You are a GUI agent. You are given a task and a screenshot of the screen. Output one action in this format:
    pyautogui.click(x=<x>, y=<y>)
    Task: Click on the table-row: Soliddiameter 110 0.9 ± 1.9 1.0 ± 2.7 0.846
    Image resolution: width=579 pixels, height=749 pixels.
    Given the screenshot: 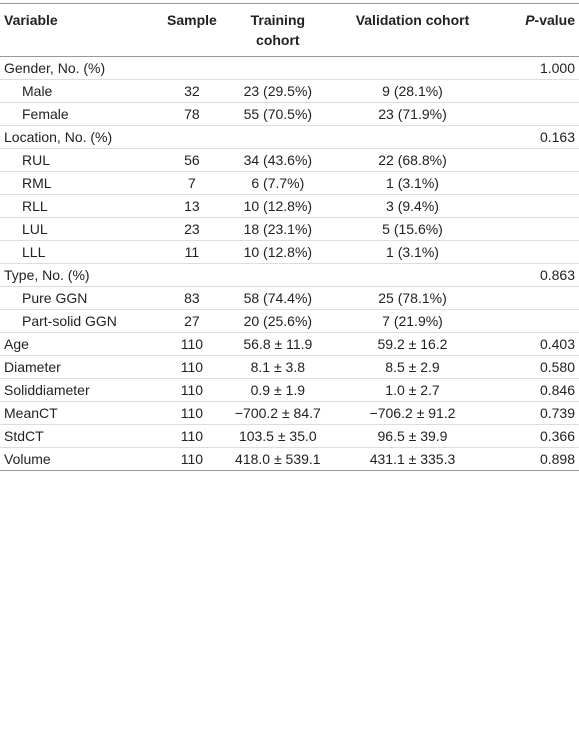 What is the action you would take?
    pyautogui.click(x=289, y=390)
    